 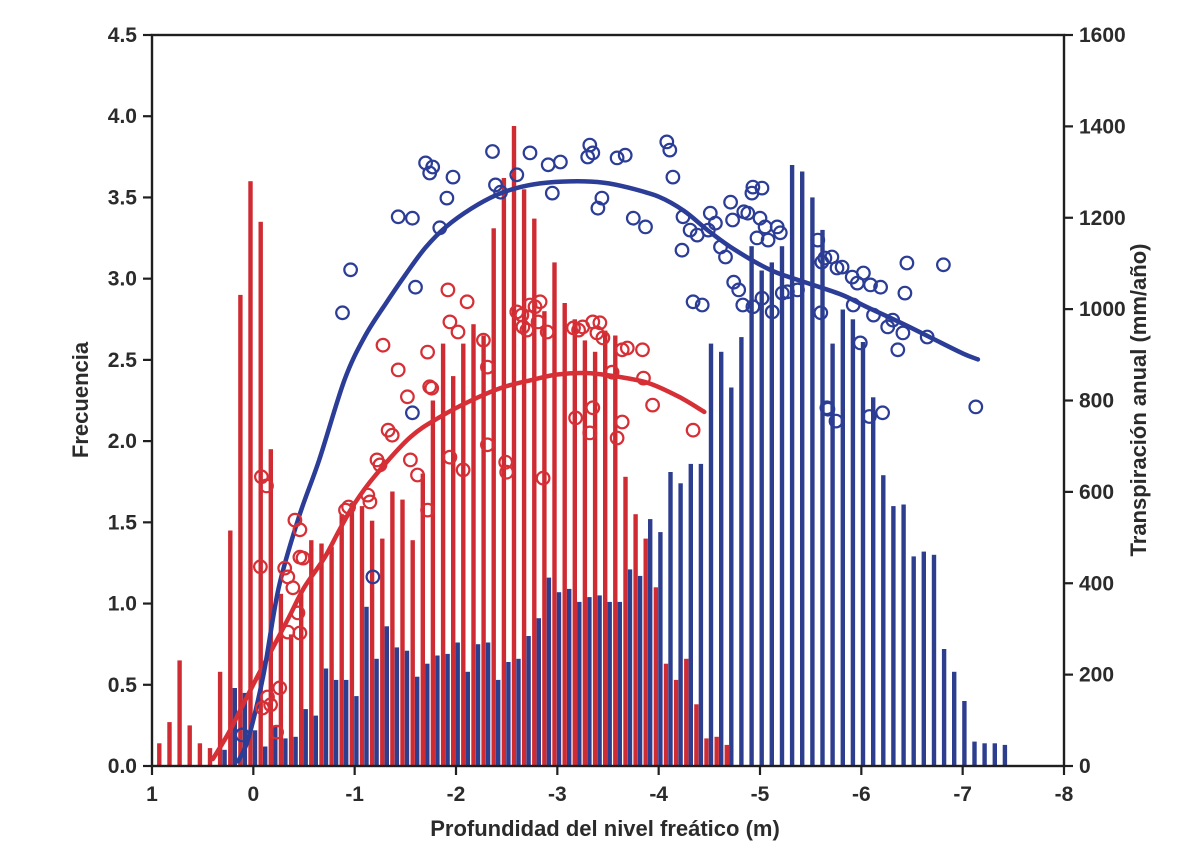 What do you see at coordinates (1102, 309) in the screenshot?
I see `y-right-tick-label: 1000` at bounding box center [1102, 309].